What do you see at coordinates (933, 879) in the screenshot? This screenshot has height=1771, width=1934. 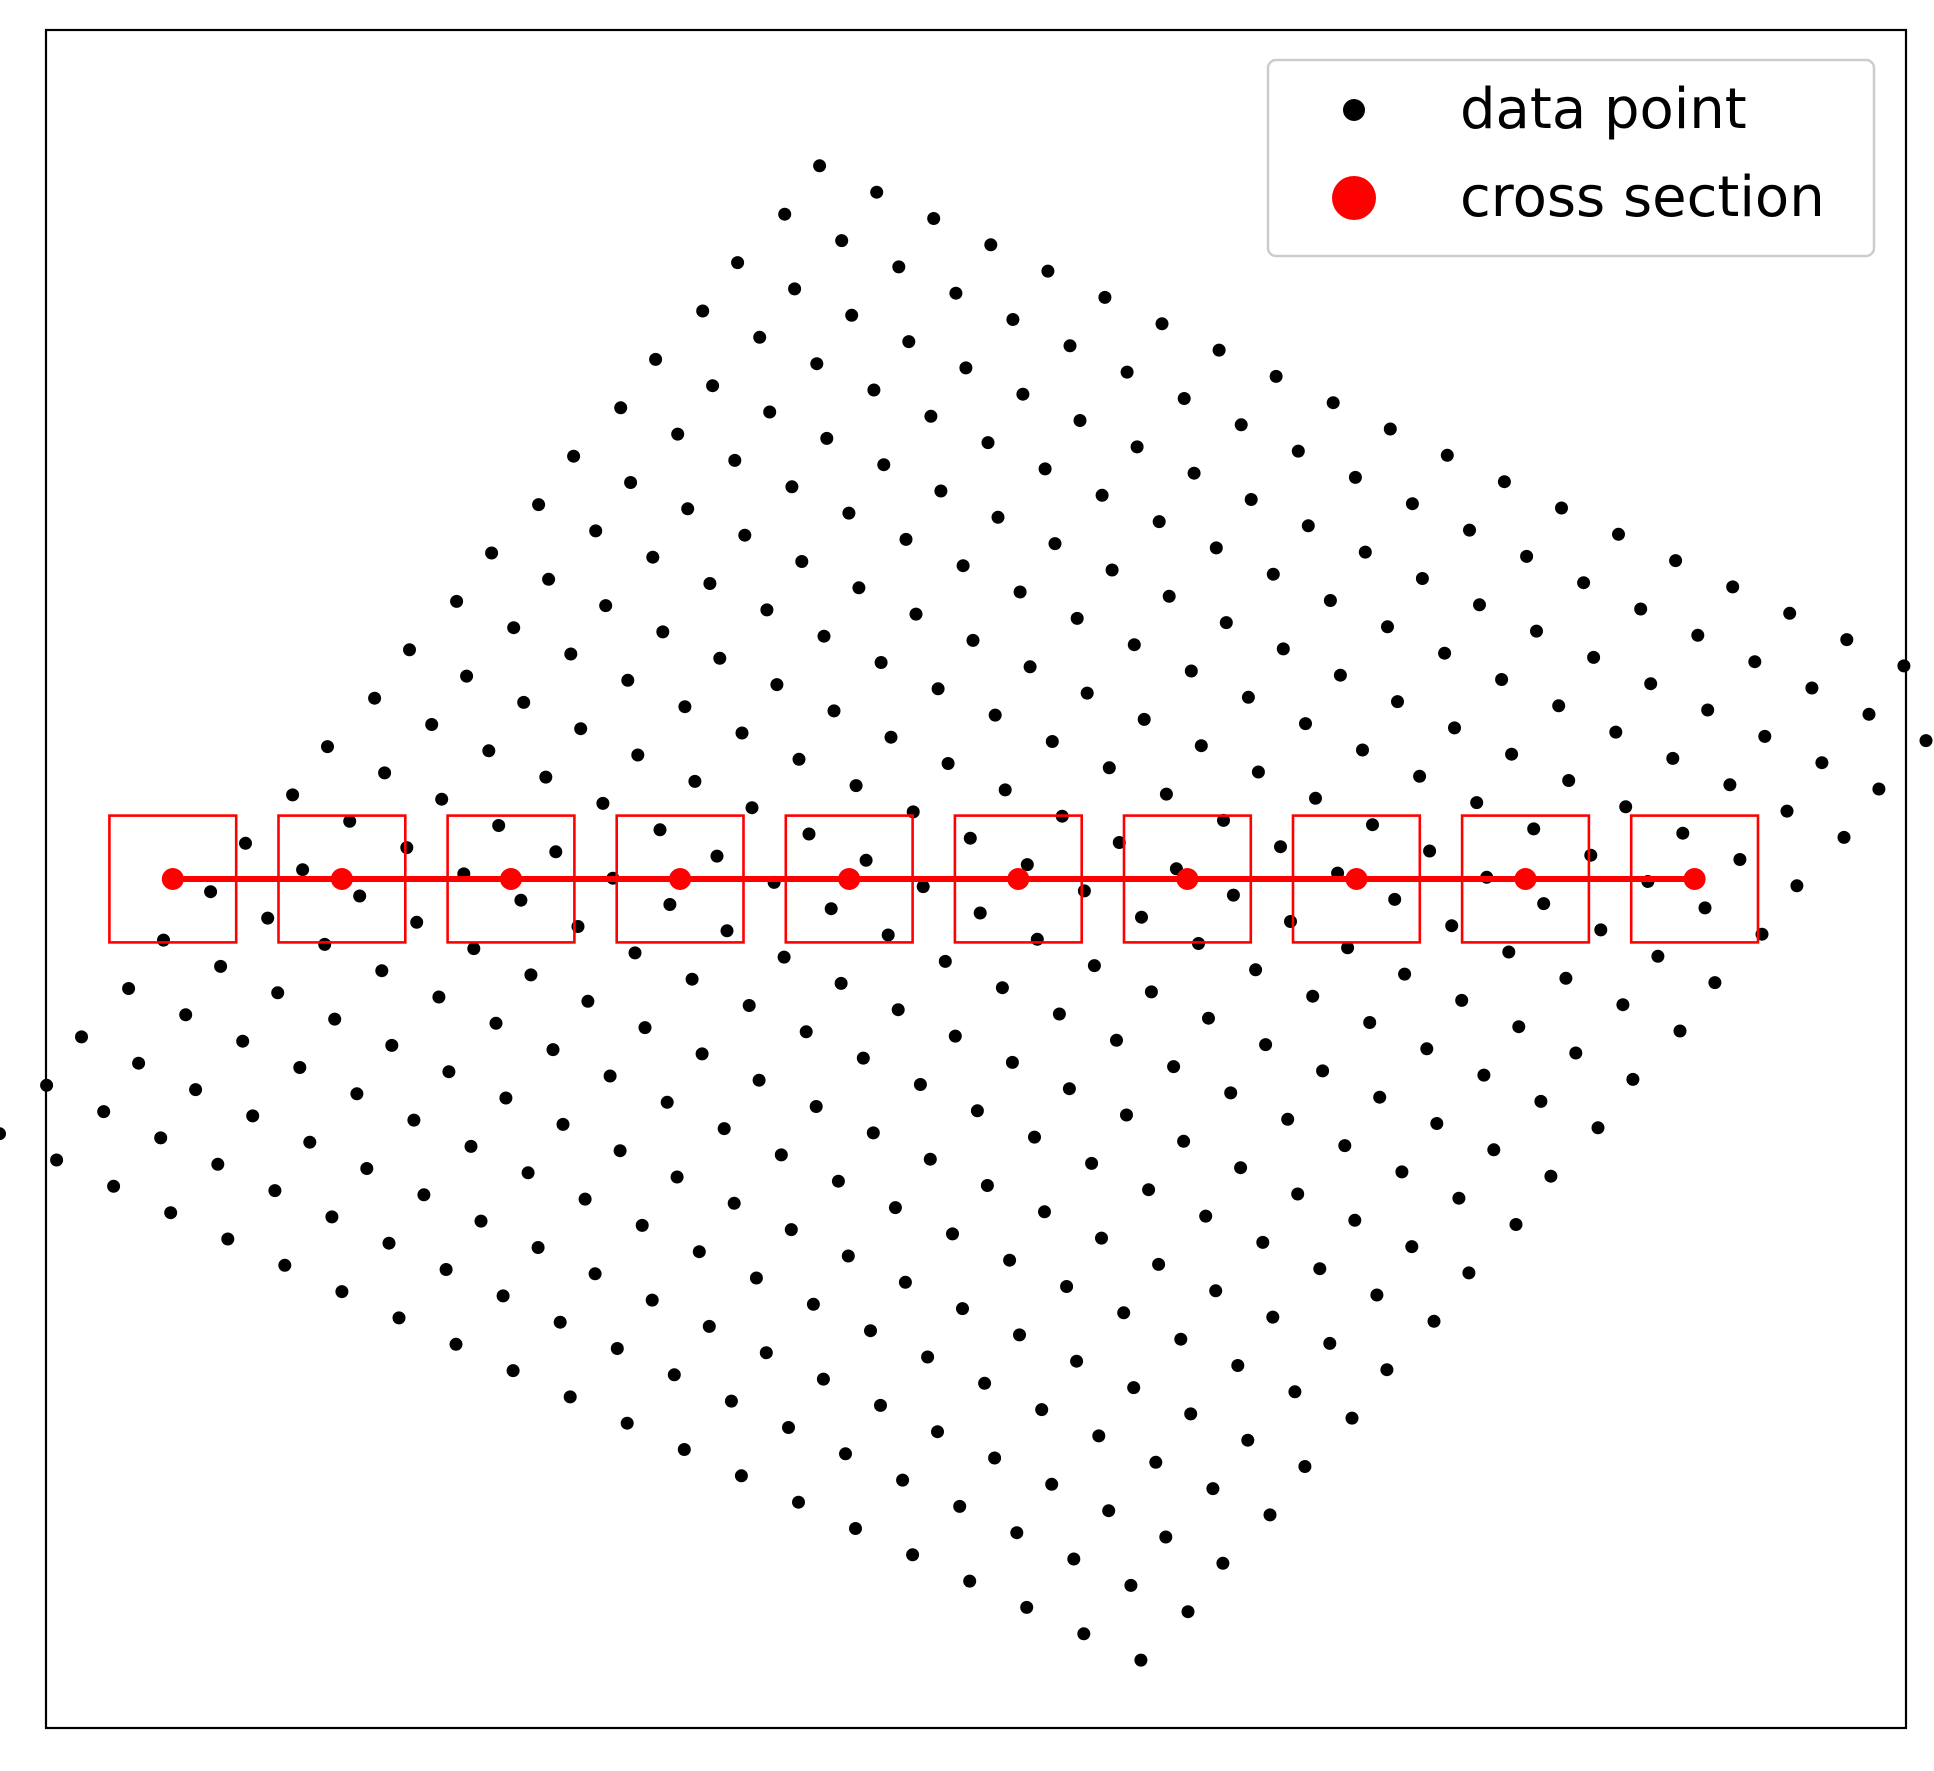 I see `cross-section-layer` at bounding box center [933, 879].